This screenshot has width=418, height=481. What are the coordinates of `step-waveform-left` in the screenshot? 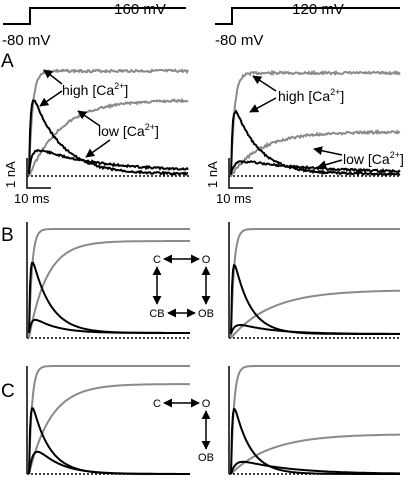 It's located at (94, 16).